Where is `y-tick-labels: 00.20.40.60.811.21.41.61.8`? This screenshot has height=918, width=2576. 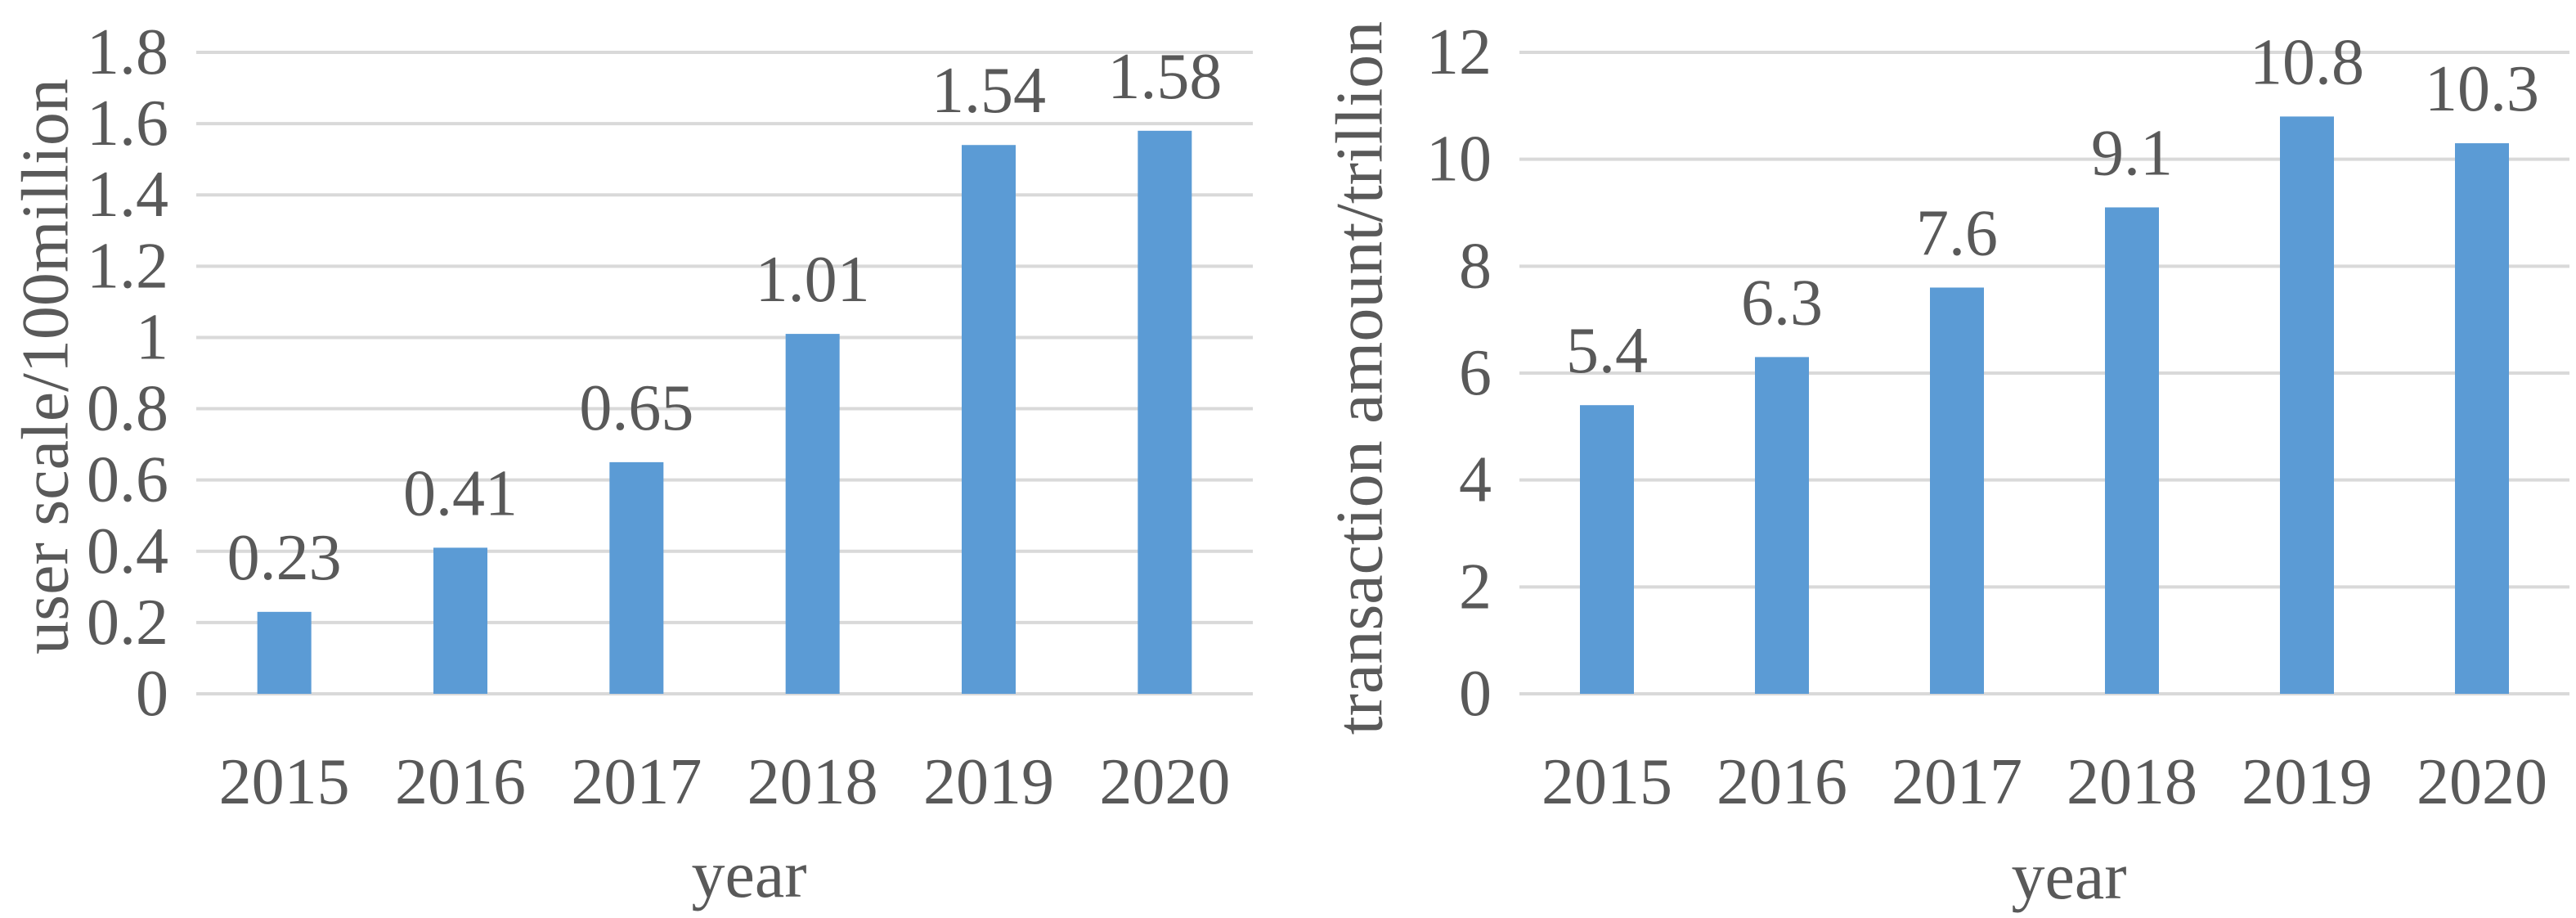
y-tick-labels: 00.20.40.60.811.21.41.61.8 is located at coordinates (128, 373).